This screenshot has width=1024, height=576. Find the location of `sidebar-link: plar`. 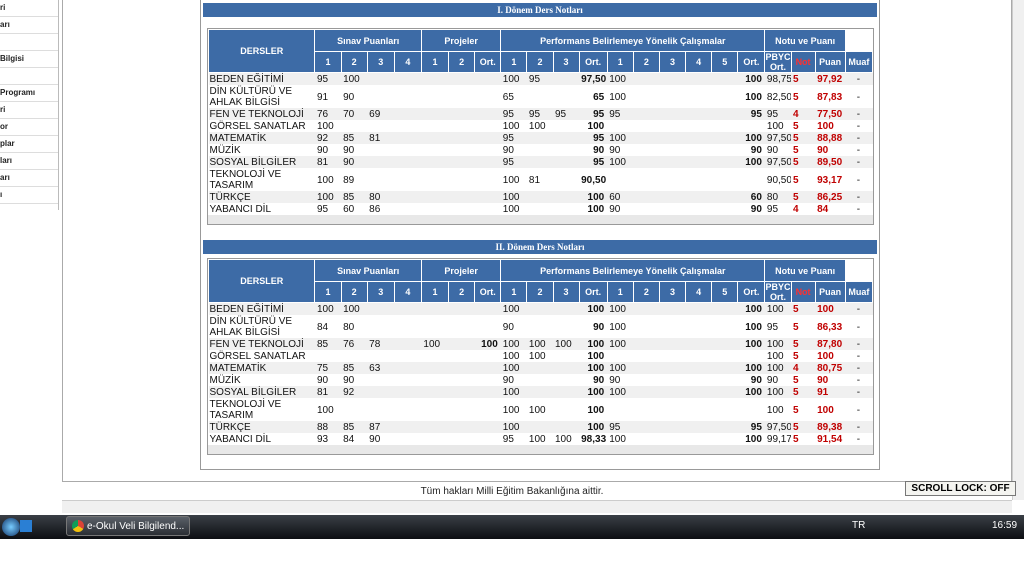

sidebar-link: plar is located at coordinates (29, 144).